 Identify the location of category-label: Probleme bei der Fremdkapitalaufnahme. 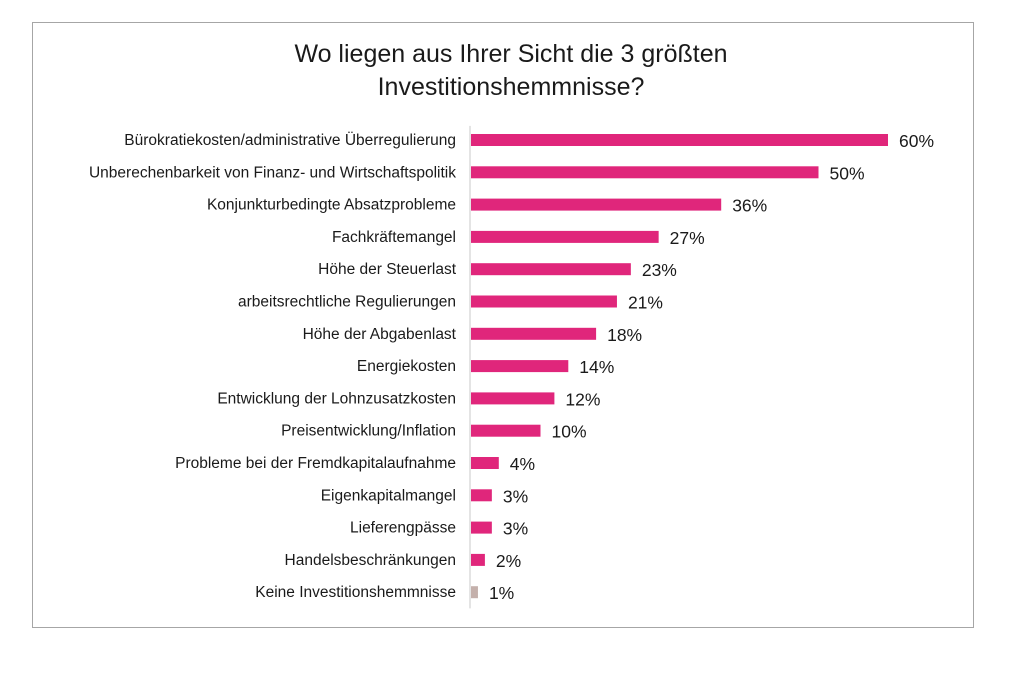
(315, 463).